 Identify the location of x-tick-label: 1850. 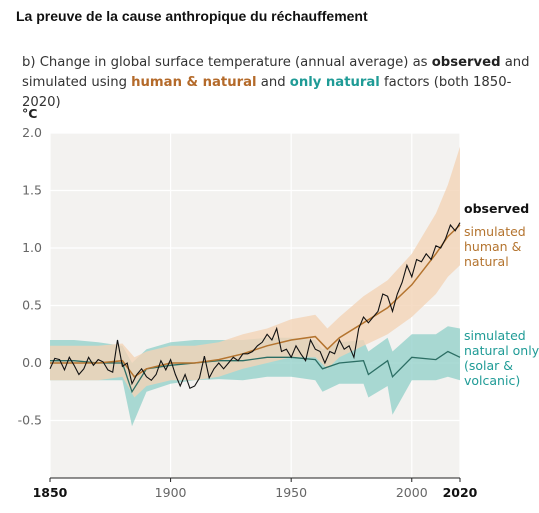
(50, 492).